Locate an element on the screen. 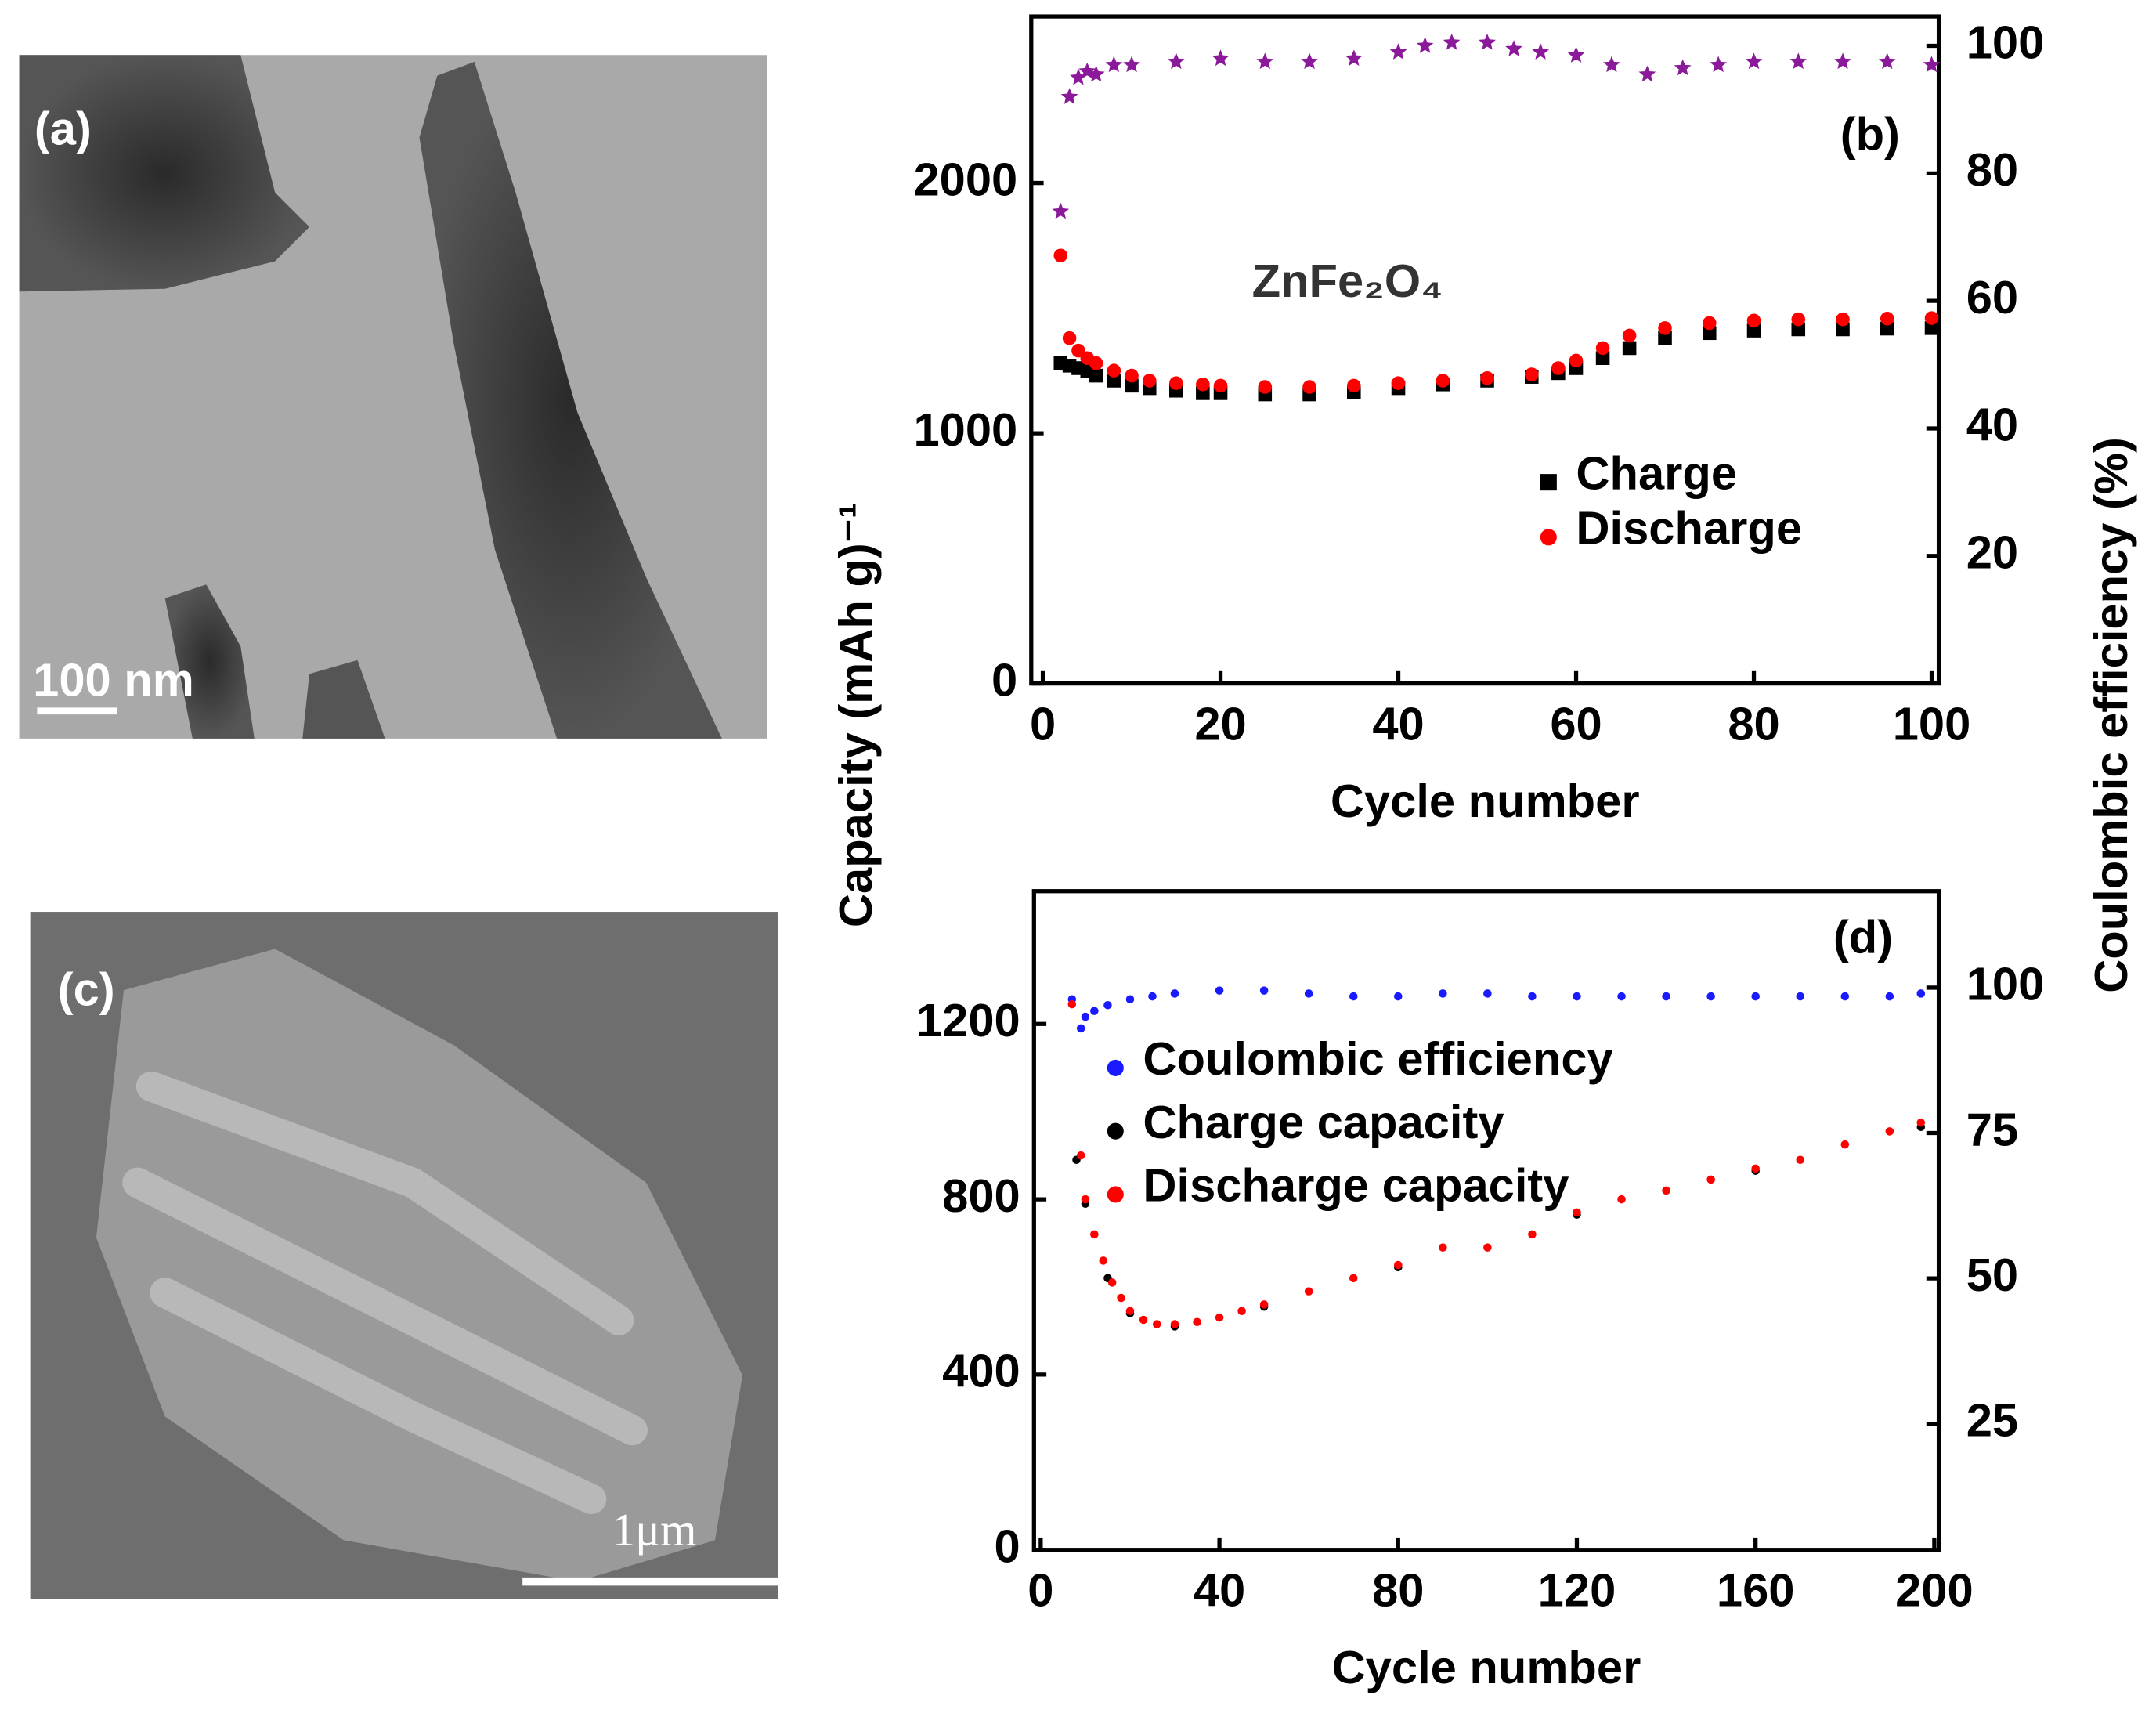 The width and height of the screenshot is (2156, 1724). legend-label: Discharge is located at coordinates (1689, 528).